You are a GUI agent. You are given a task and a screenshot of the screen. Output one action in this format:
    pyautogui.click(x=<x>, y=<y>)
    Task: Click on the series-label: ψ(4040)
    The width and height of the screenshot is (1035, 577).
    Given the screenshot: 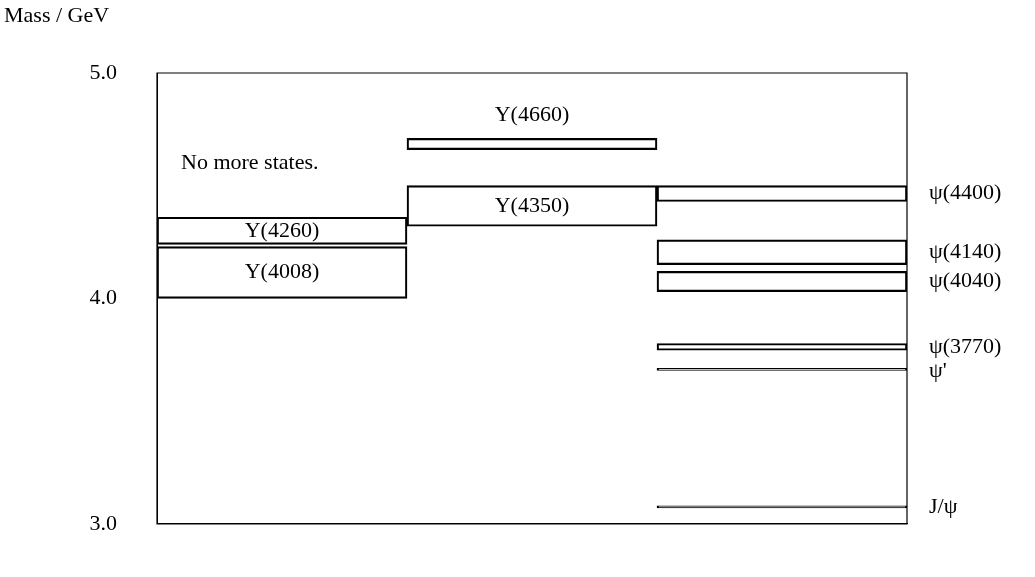 What is the action you would take?
    pyautogui.click(x=965, y=280)
    